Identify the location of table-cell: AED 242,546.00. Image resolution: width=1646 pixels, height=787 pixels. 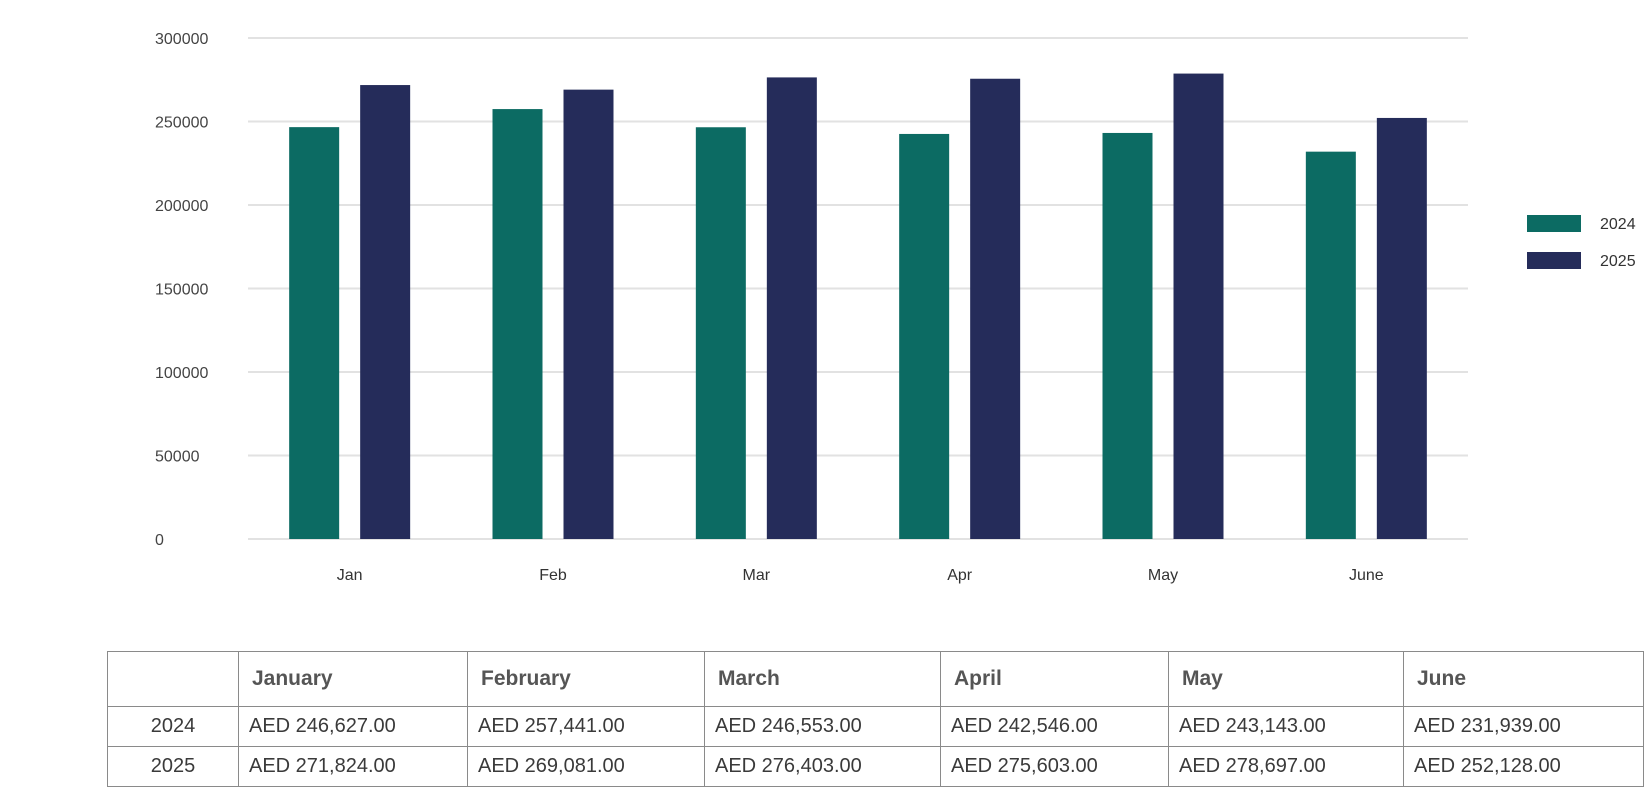
(1054, 726).